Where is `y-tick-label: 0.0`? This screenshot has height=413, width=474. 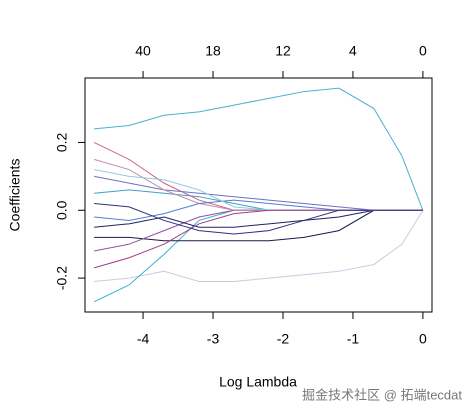 y-tick-label: 0.0 is located at coordinates (62, 210).